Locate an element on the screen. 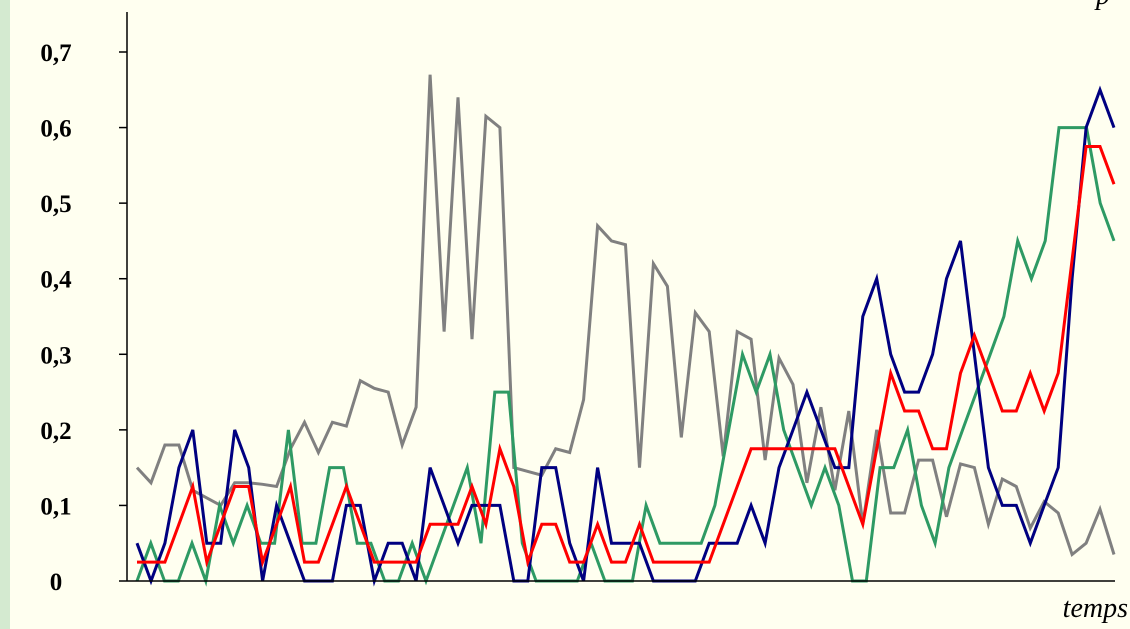 Image resolution: width=1130 pixels, height=629 pixels. y-tick-label: 0,2 is located at coordinates (55, 431).